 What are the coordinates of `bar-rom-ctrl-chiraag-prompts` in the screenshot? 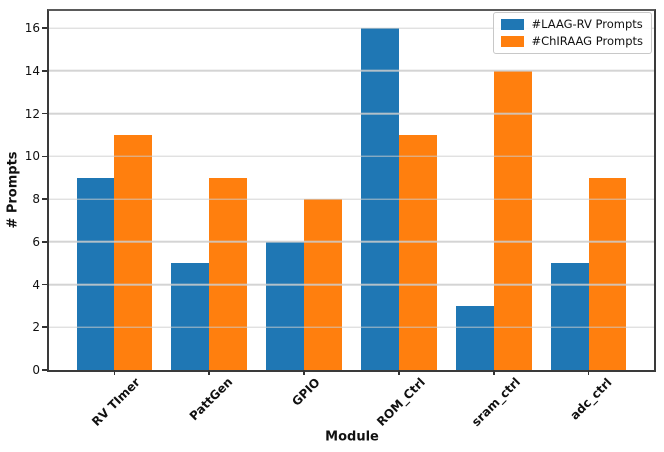 It's located at (417, 252).